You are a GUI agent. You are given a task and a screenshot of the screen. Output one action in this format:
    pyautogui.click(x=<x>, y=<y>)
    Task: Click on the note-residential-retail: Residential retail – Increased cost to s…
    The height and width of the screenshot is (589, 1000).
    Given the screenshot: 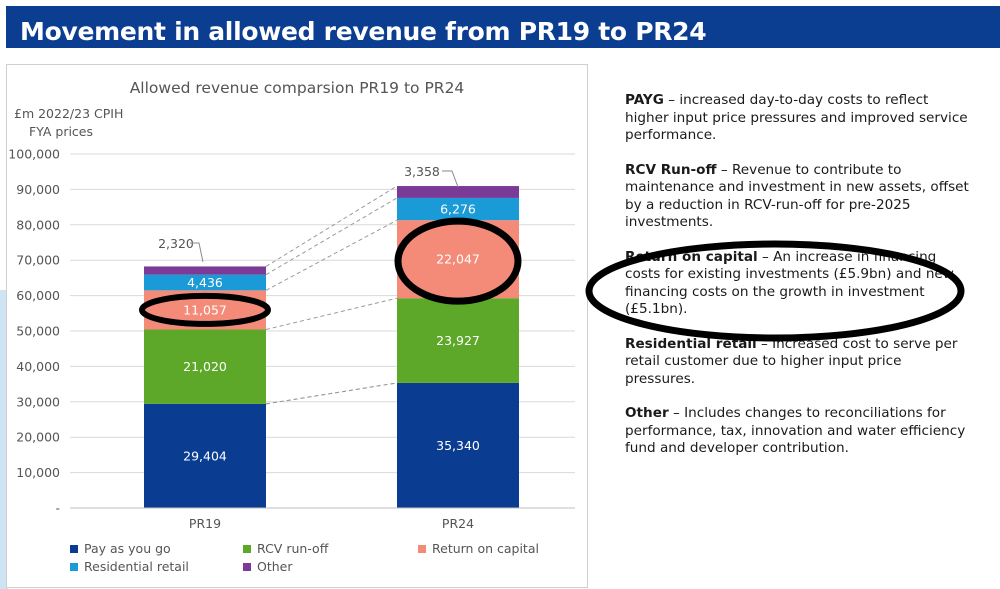 What is the action you would take?
    pyautogui.click(x=797, y=362)
    